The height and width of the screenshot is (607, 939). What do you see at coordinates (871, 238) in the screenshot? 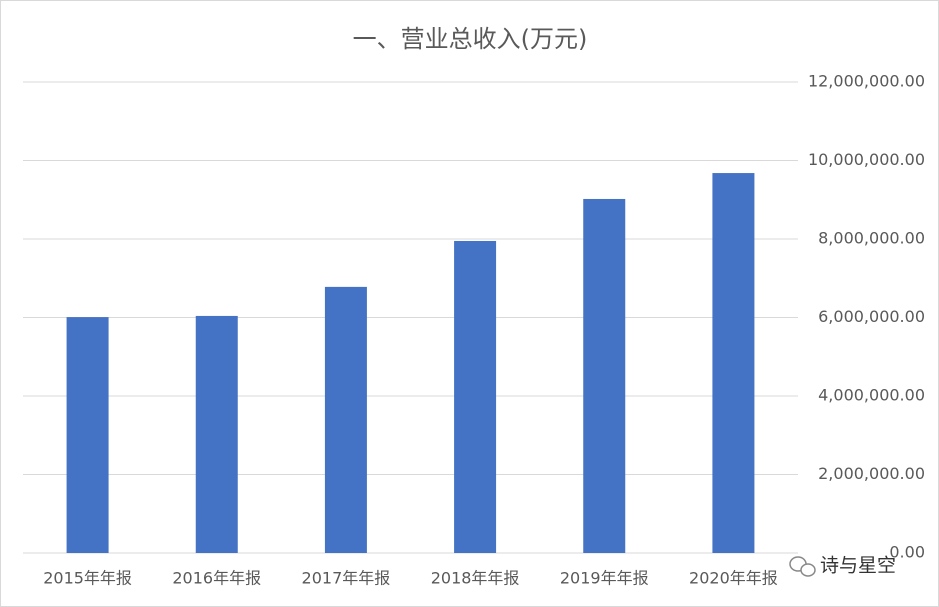
I see `y-tick-label: 8,000,000.00` at bounding box center [871, 238].